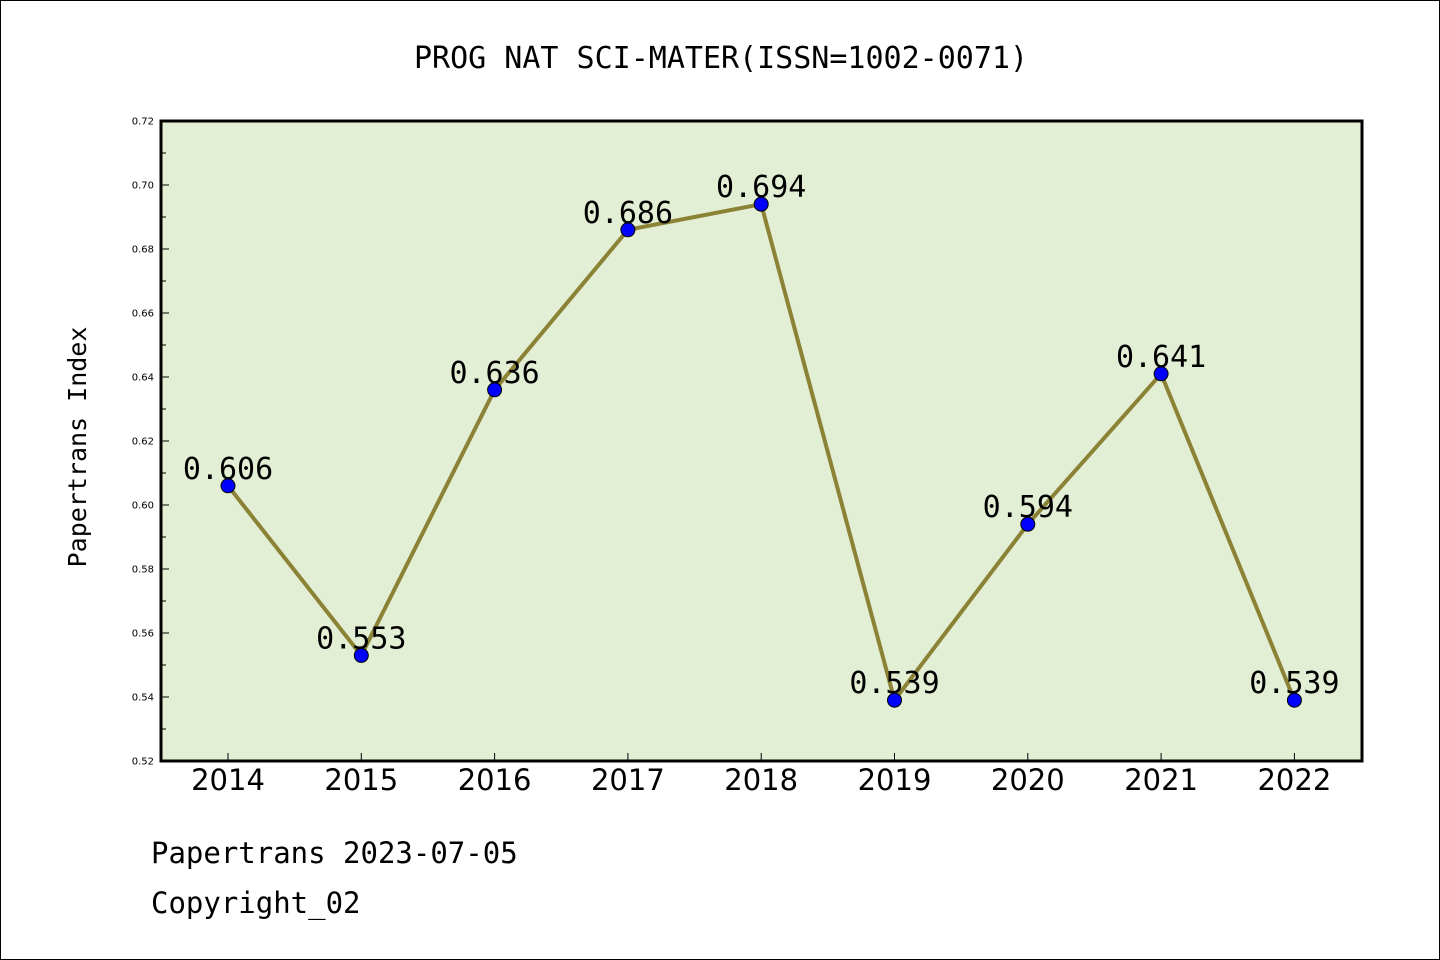 The height and width of the screenshot is (960, 1440). What do you see at coordinates (628, 780) in the screenshot?
I see `x-tick-label: 2017` at bounding box center [628, 780].